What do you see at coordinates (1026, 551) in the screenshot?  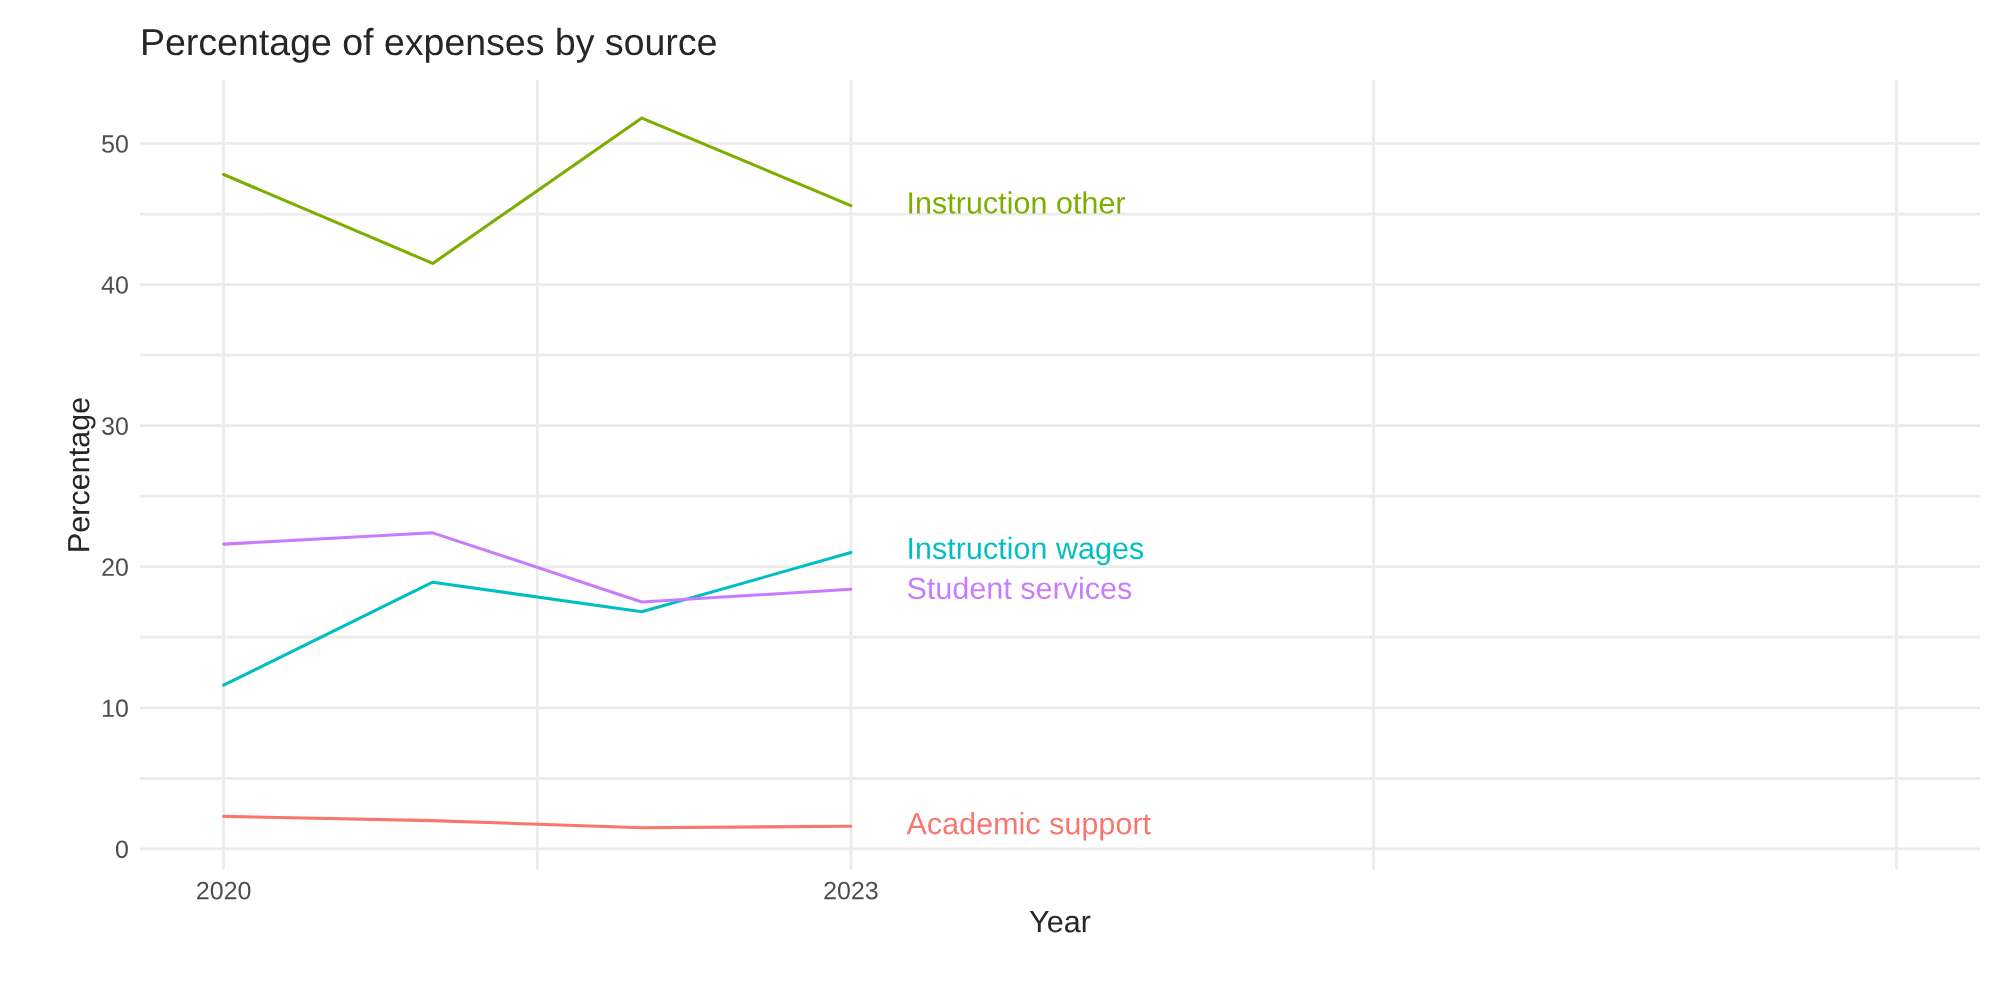 I see `series-label: Instruction wages` at bounding box center [1026, 551].